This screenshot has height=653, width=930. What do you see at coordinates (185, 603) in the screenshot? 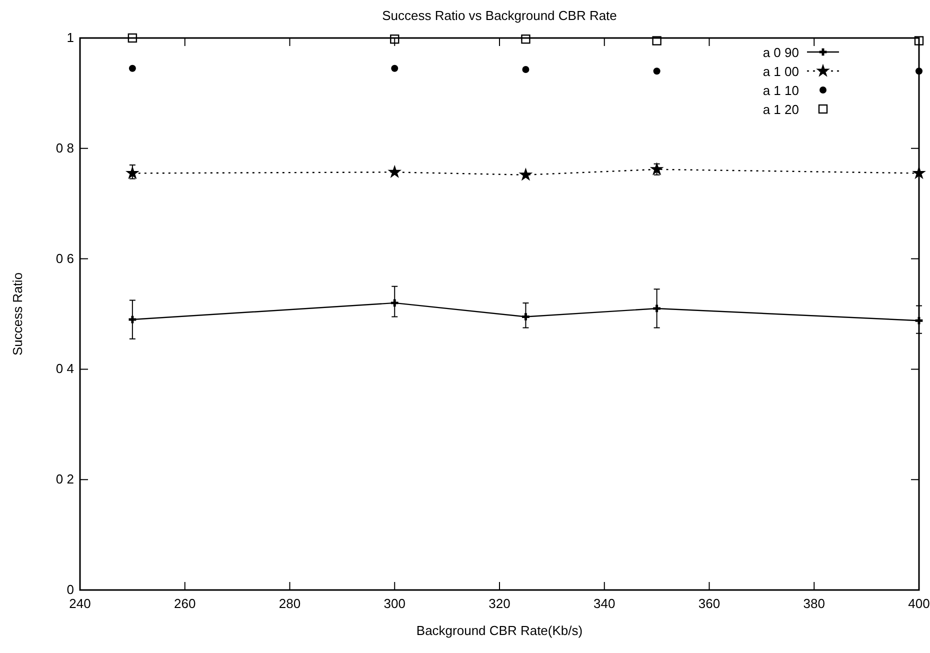
I see `x-tick-label: 260` at bounding box center [185, 603].